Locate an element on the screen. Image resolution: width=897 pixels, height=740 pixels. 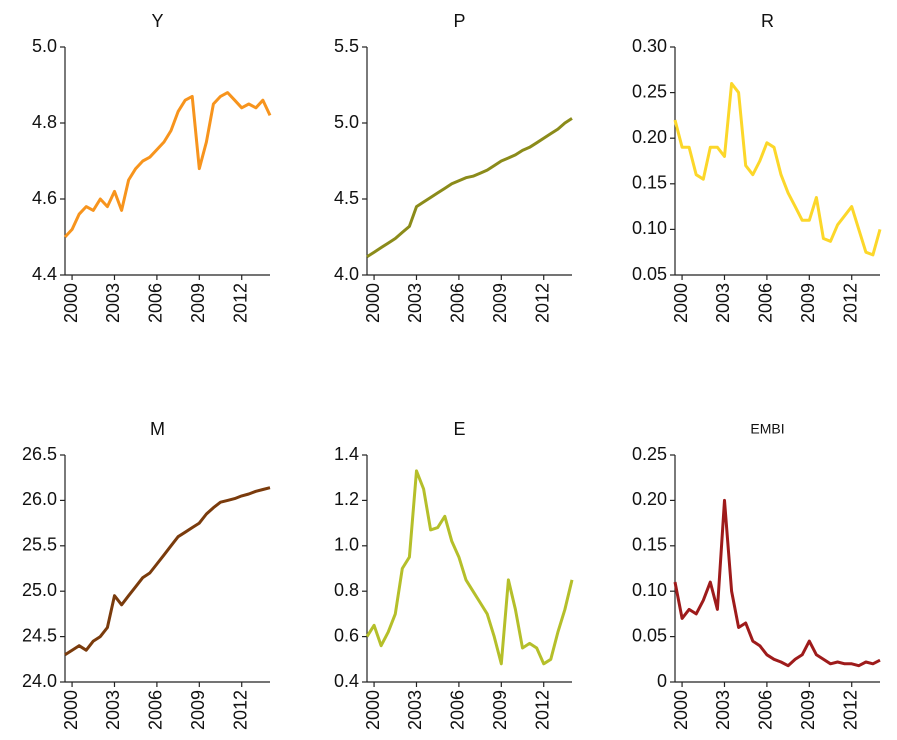
y-tick-label: 26.5 is located at coordinates (39, 454).